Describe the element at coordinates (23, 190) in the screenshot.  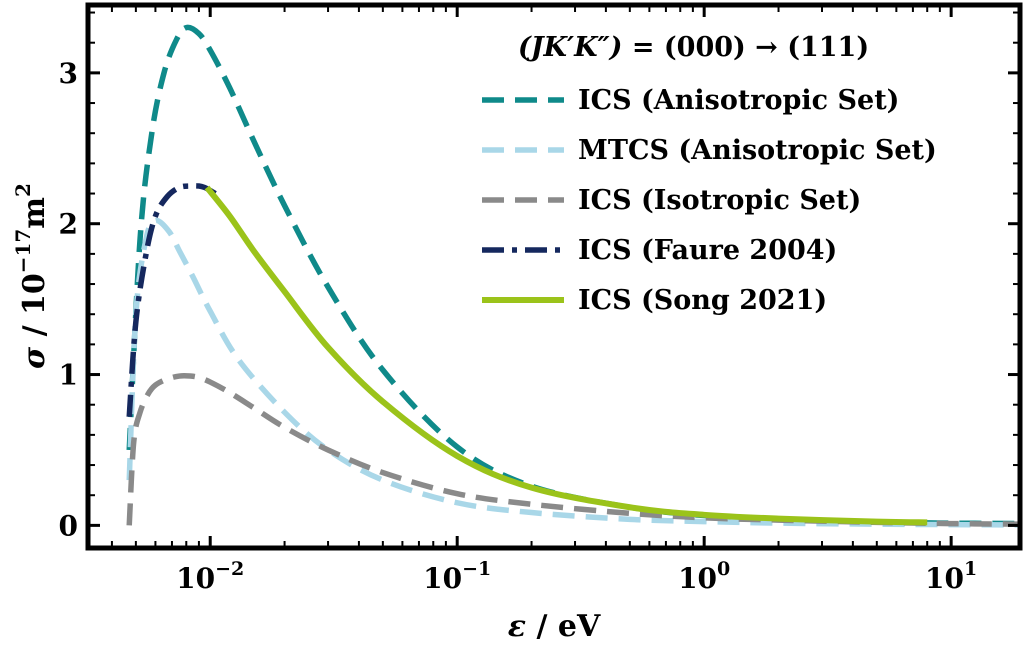
I see `y-axis-label-unit-exp: 2` at that location.